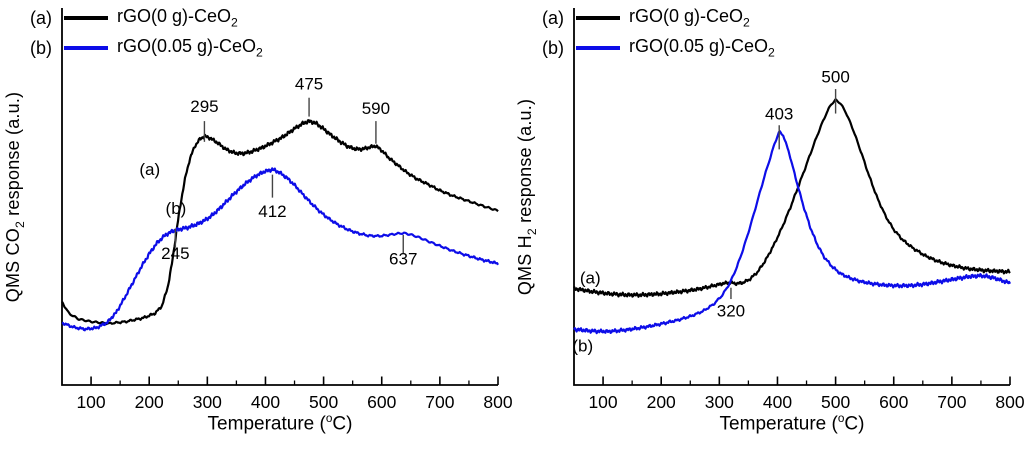  I want to click on legend-co2: (a) rGO(0 g)-CeO2 (b) rGO(0.05 g)-CeO2, so click(146, 33).